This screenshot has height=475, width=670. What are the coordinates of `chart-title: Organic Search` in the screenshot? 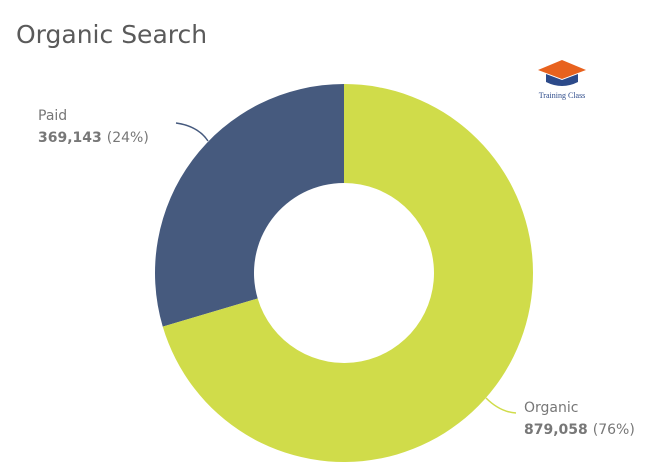 It's located at (111, 34).